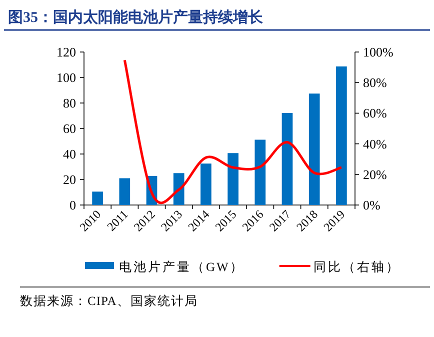 The image size is (434, 337). Describe the element at coordinates (356, 267) in the screenshot. I see `legend-label: 同比（右轴）` at that location.